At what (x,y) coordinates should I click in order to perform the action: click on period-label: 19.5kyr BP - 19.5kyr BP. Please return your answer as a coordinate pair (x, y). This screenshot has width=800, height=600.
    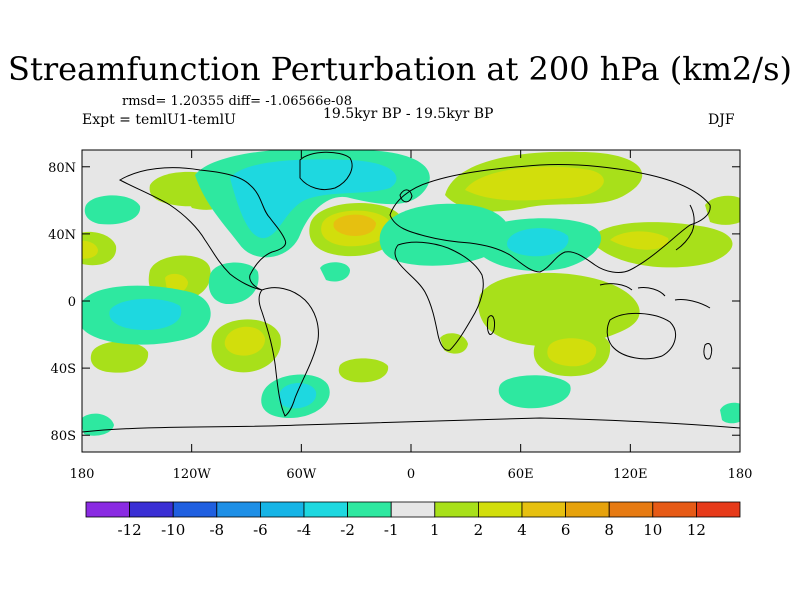
    Looking at the image, I should click on (408, 114).